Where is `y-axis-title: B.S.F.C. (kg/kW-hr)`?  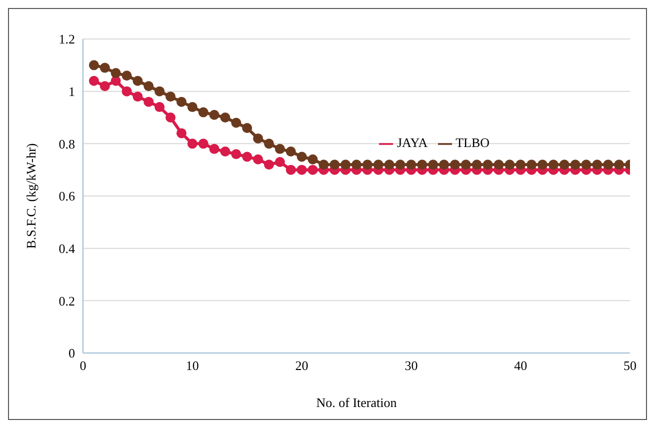 y-axis-title: B.S.F.C. (kg/kW-hr) is located at coordinates (31, 196).